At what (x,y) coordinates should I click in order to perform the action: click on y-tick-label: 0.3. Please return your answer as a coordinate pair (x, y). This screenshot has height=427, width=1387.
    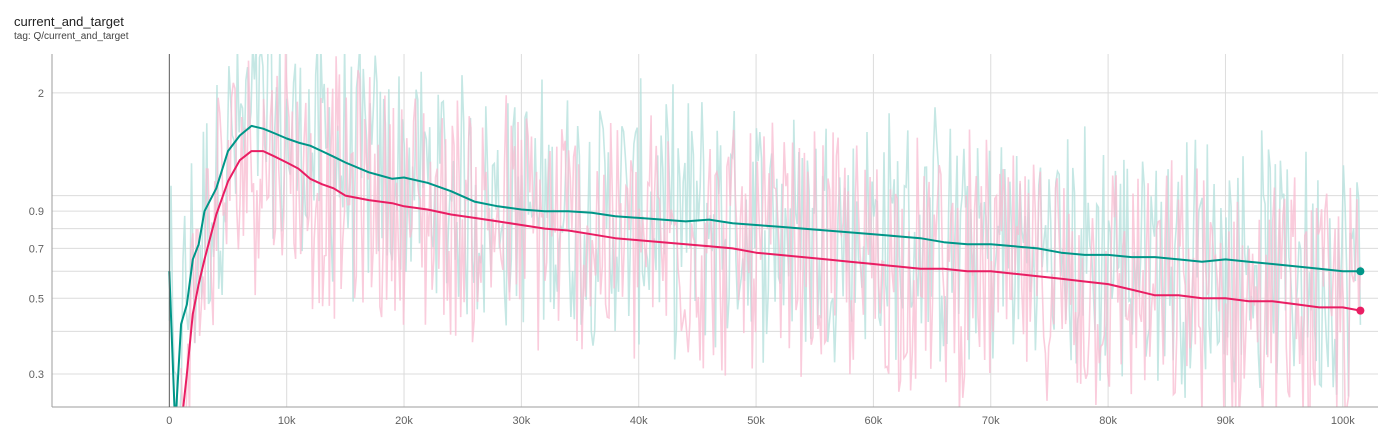
    Looking at the image, I should click on (36, 375).